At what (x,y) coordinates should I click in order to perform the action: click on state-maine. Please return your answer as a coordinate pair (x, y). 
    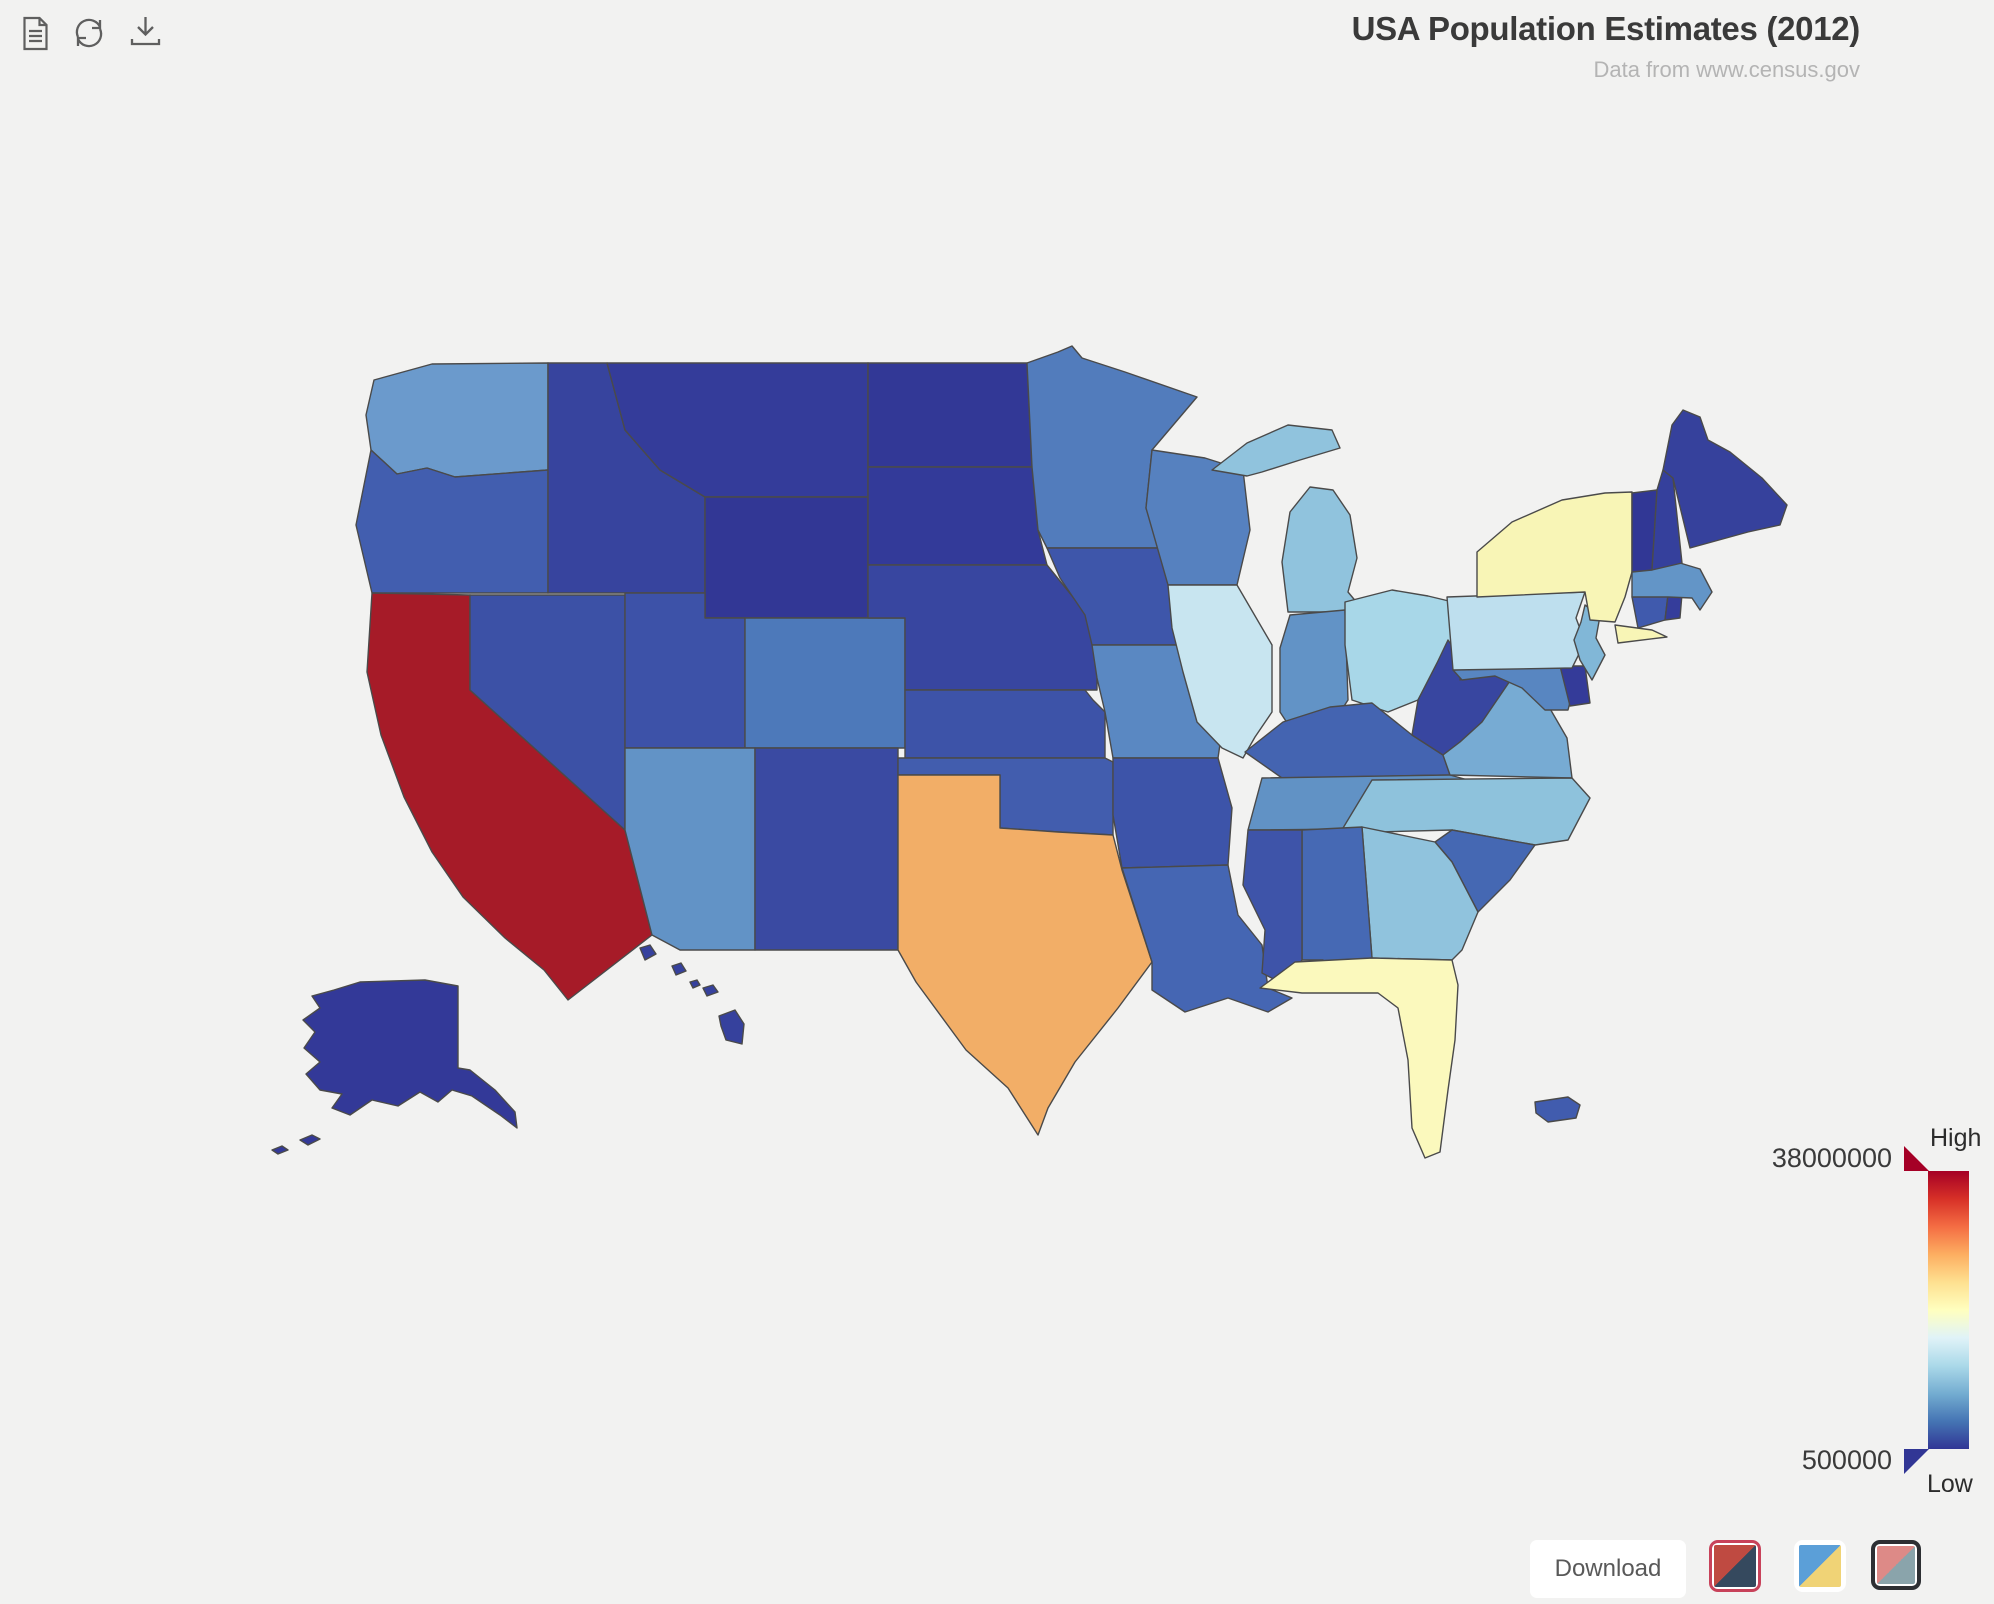
    Looking at the image, I should click on (1725, 479).